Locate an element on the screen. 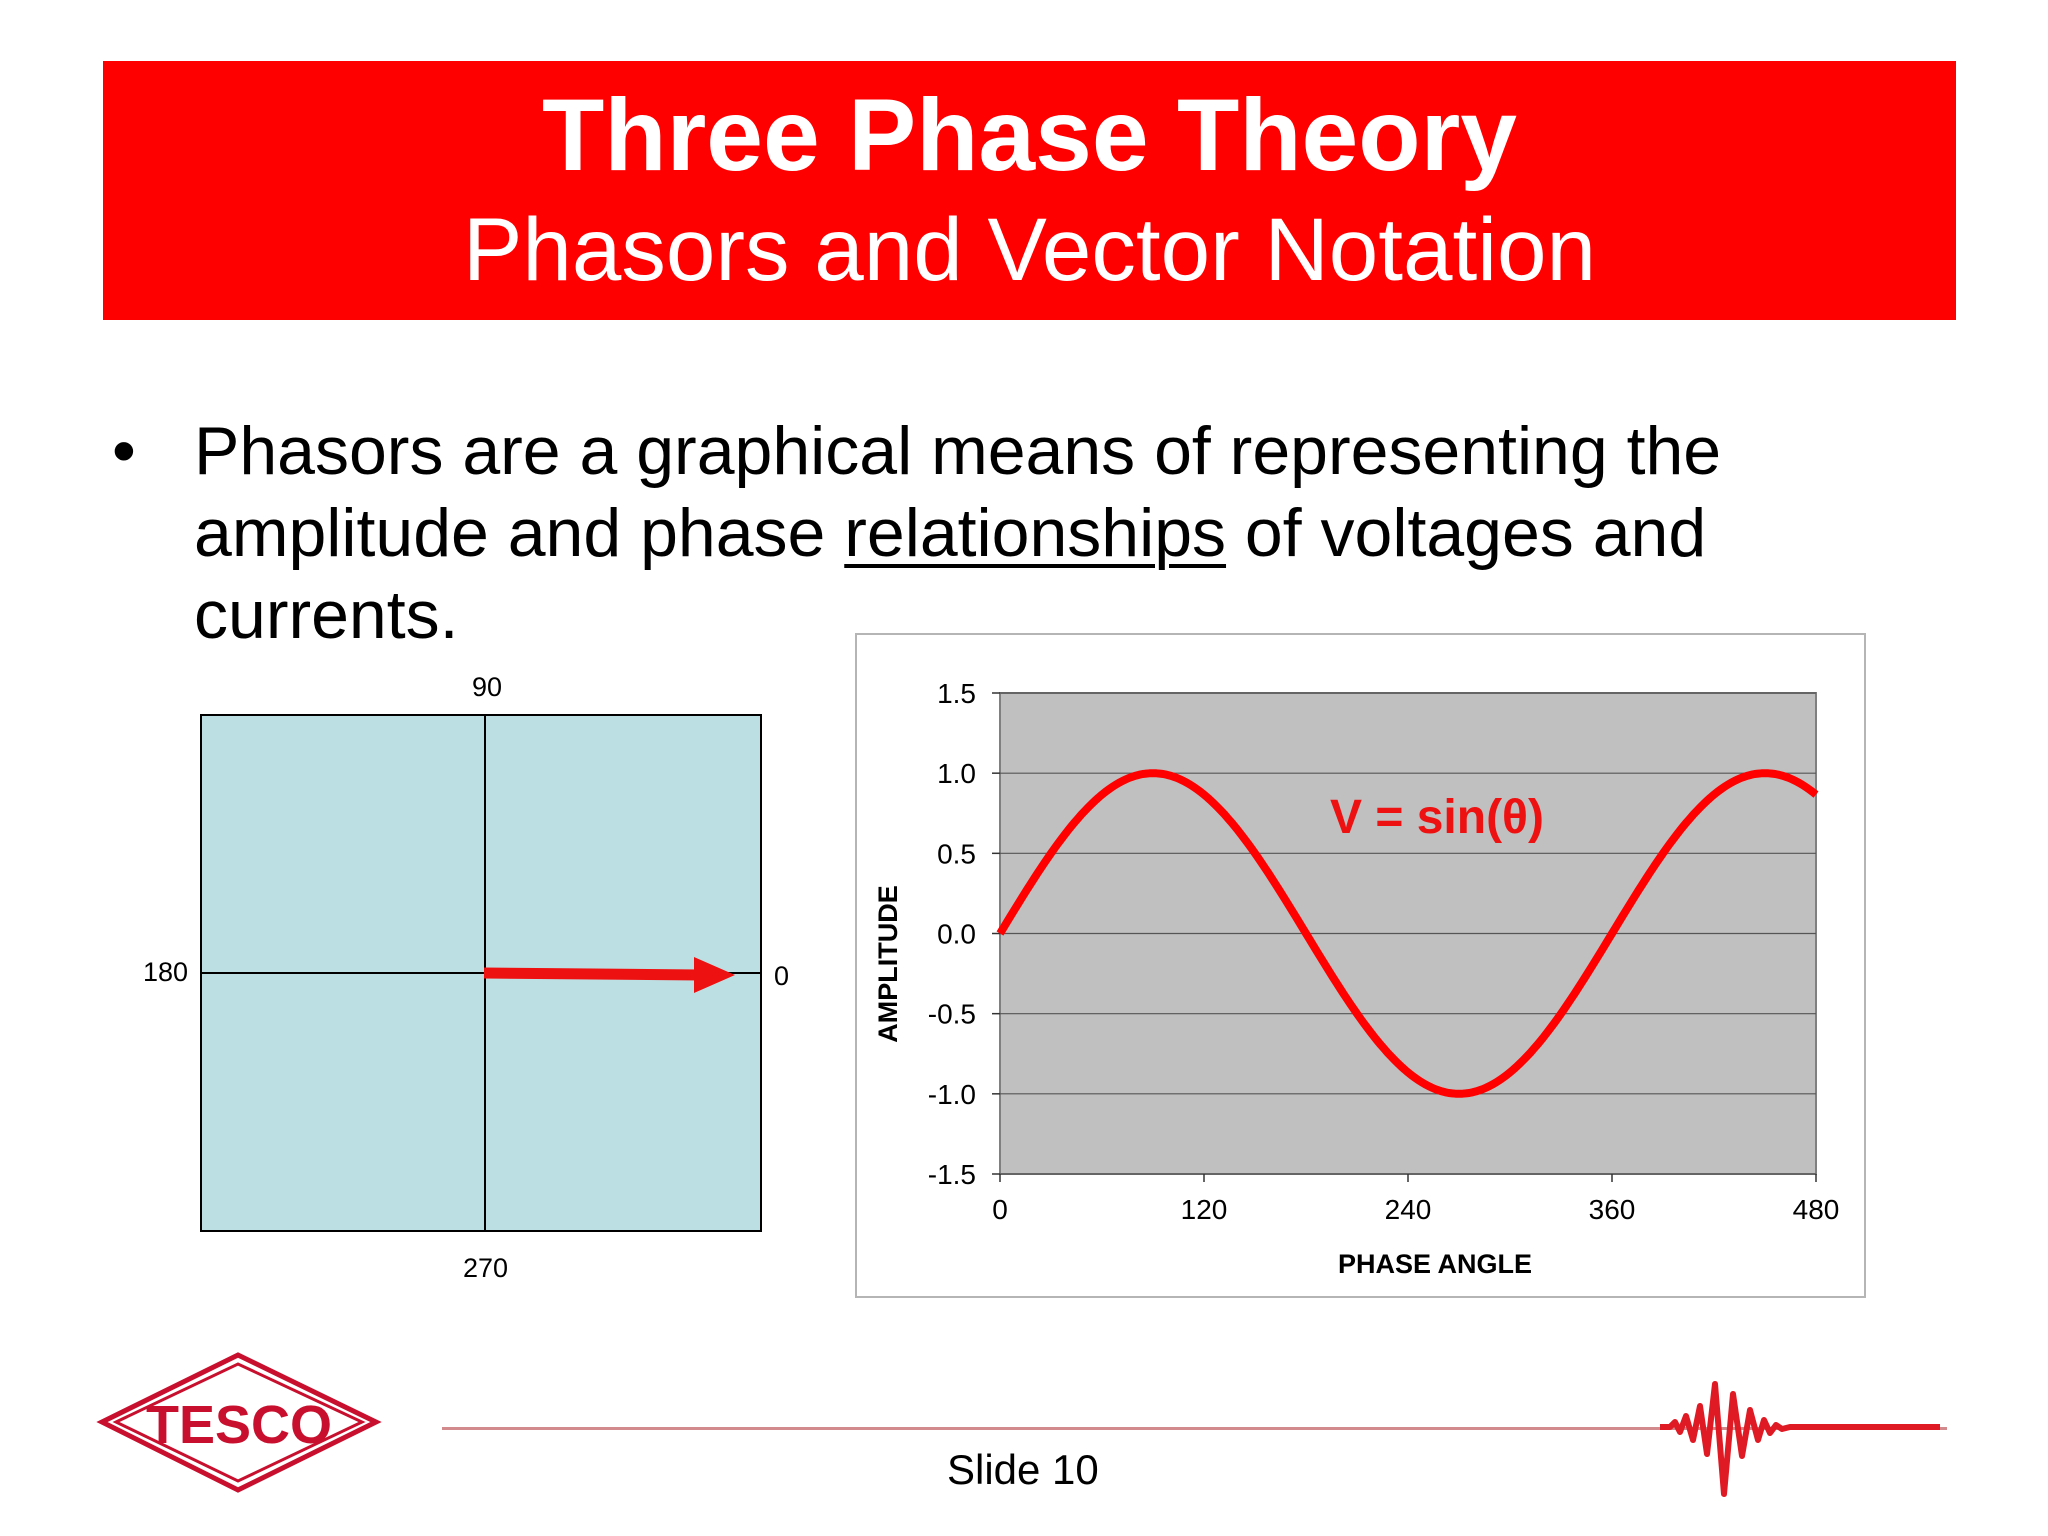 This screenshot has width=2048, height=1536. label-0: 0 is located at coordinates (782, 976).